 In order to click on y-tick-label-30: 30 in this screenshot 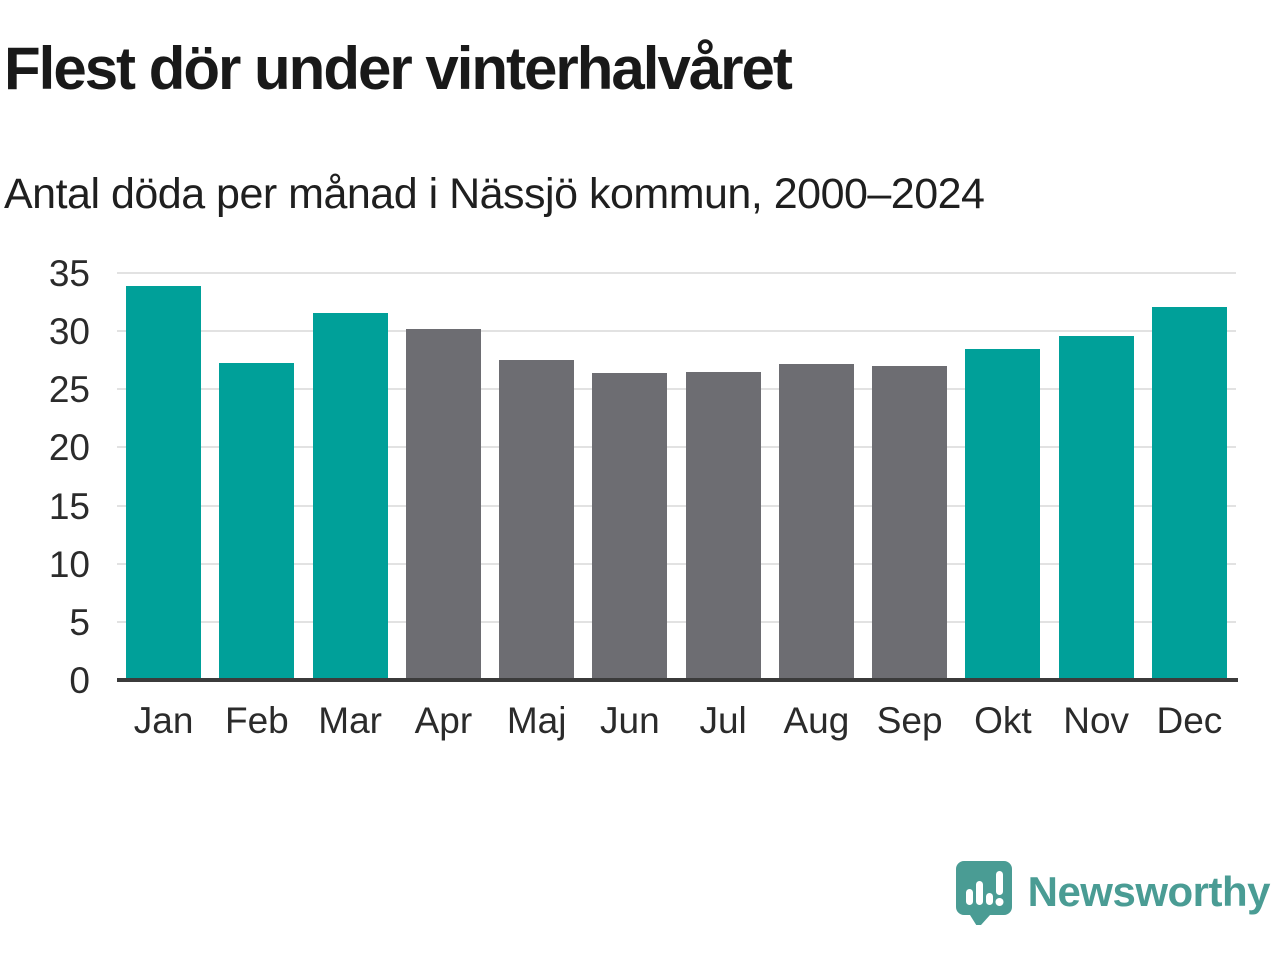, I will do `click(69, 332)`.